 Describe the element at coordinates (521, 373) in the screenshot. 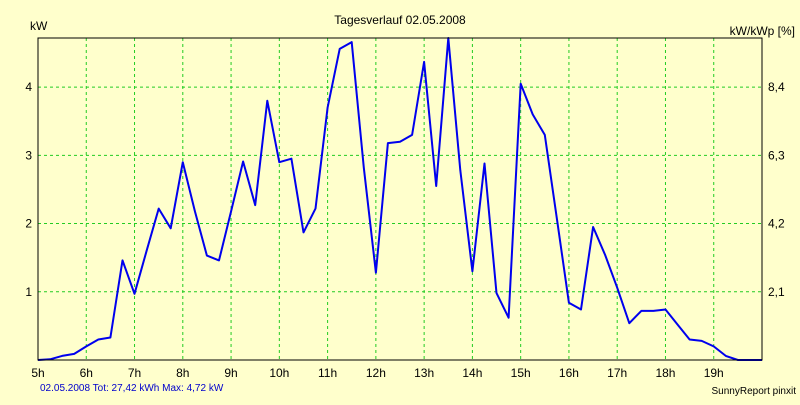

I see `x-tick-label: 15h` at that location.